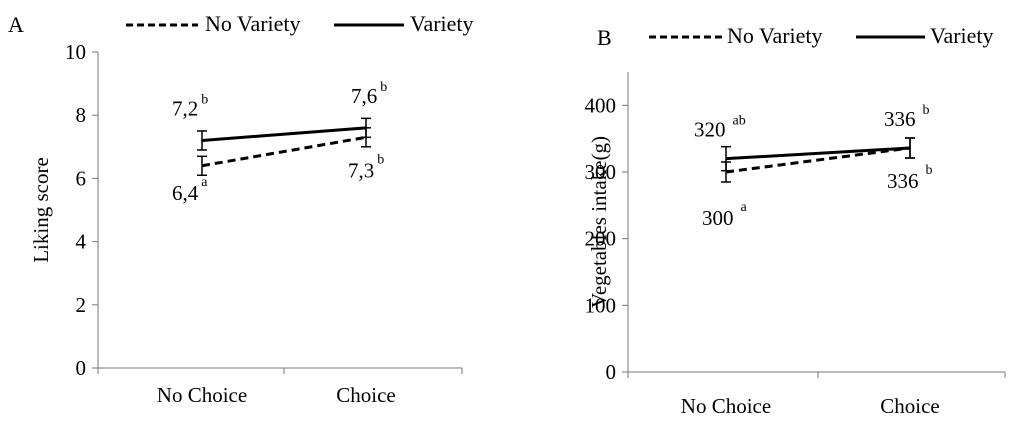  Describe the element at coordinates (599, 222) in the screenshot. I see `y-axis-label: Vegetables intake(g)` at that location.